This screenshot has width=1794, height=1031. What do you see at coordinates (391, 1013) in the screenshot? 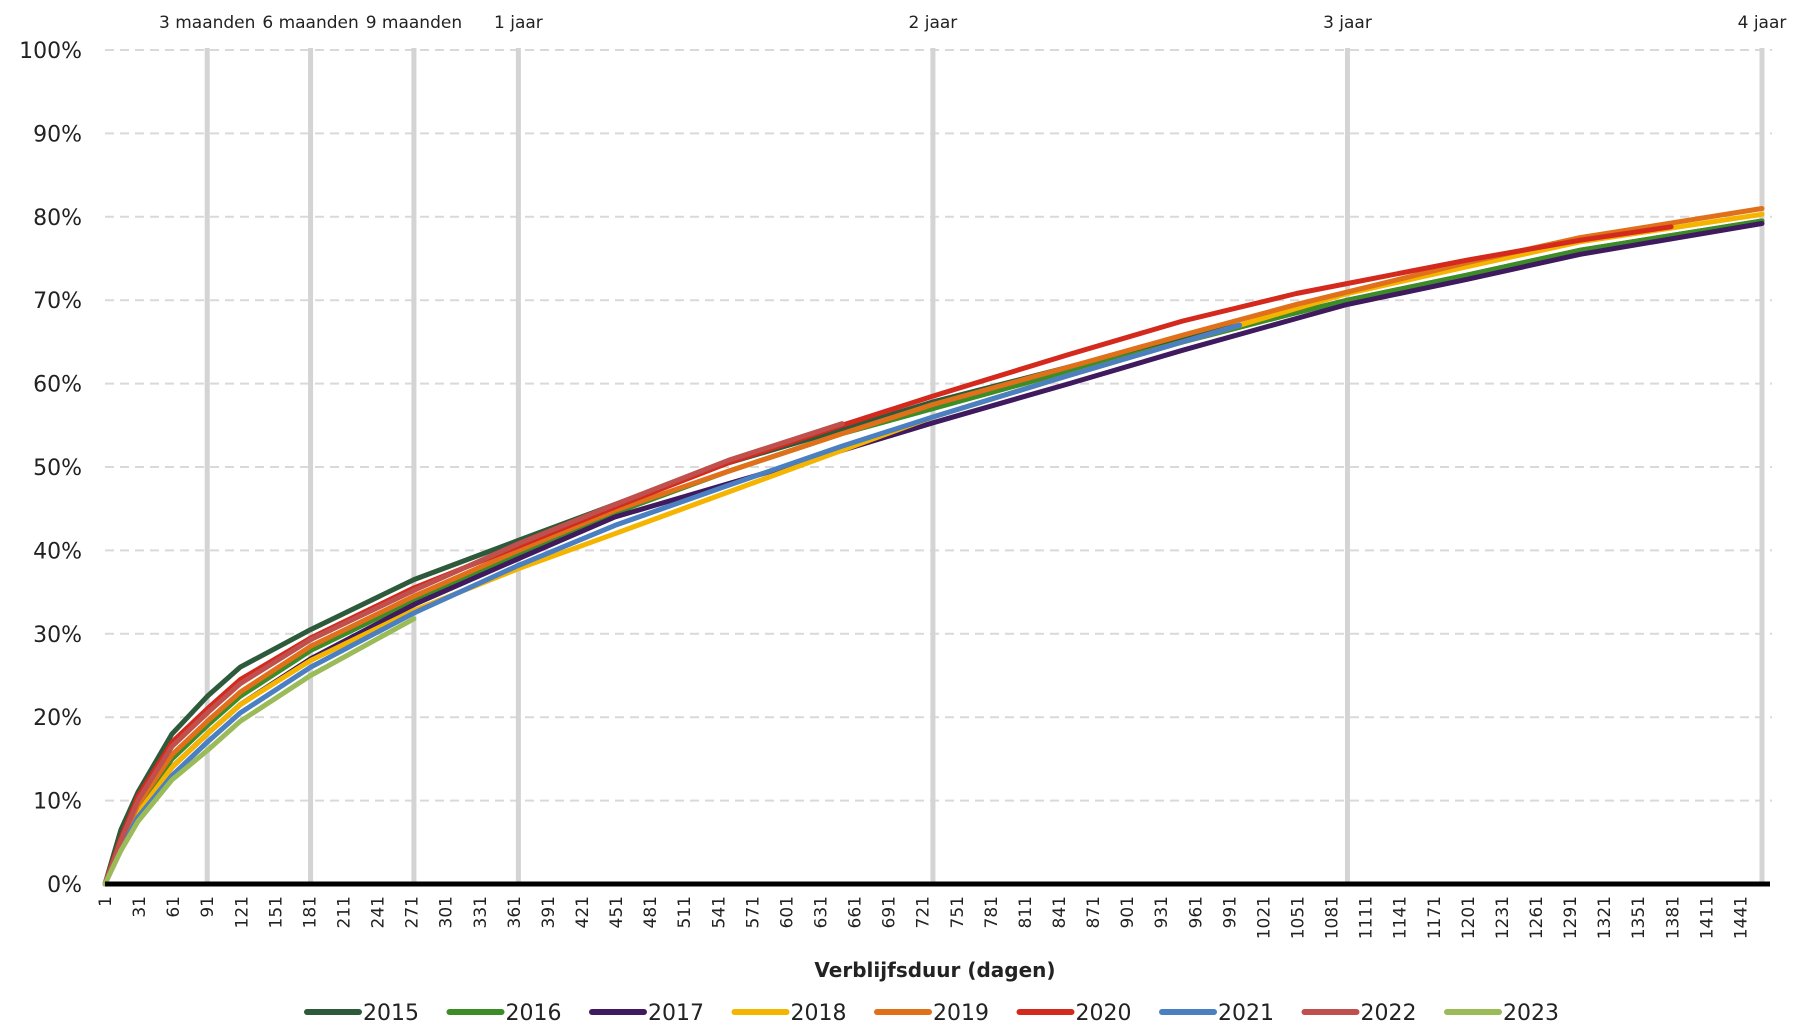
I see `legend-label-2015: 2015` at bounding box center [391, 1013].